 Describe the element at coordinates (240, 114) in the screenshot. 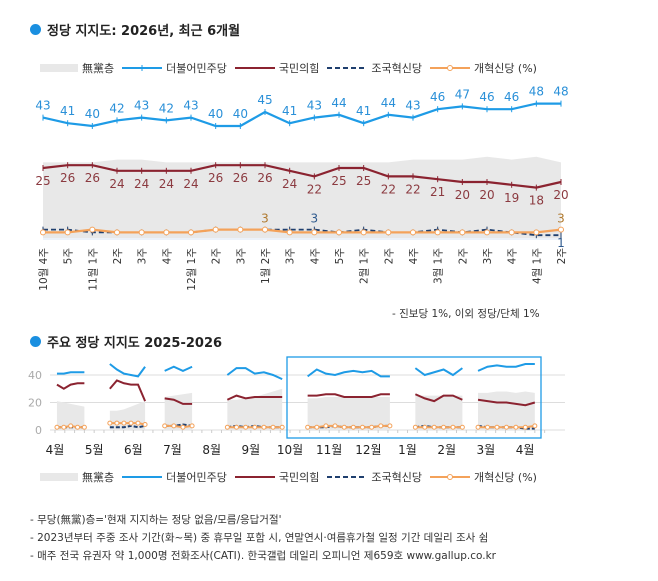

I see `dem-data-label: 40` at that location.